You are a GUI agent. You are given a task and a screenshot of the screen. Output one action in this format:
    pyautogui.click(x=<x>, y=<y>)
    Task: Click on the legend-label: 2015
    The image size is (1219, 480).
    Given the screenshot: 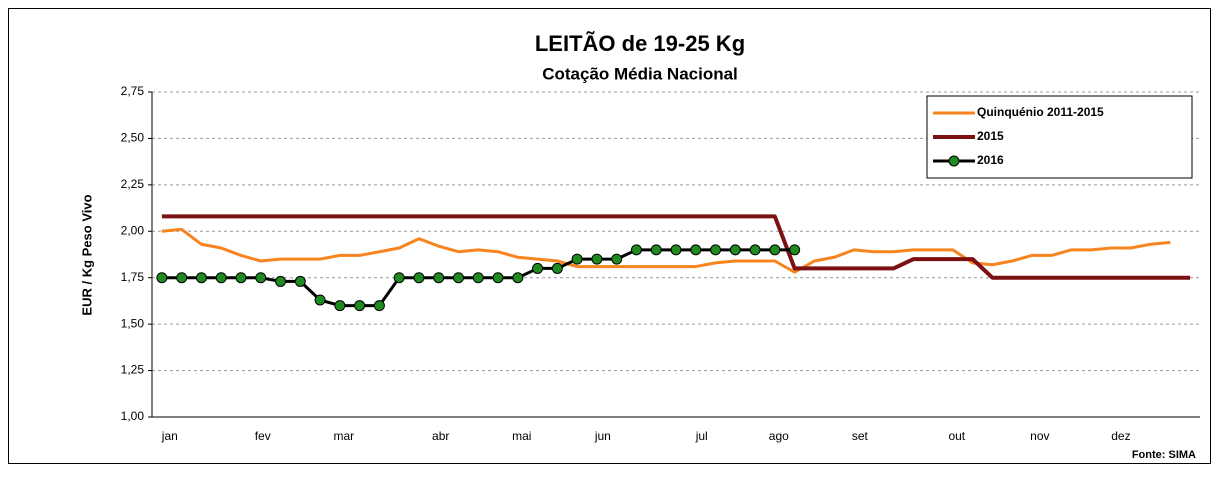 What is the action you would take?
    pyautogui.click(x=990, y=136)
    